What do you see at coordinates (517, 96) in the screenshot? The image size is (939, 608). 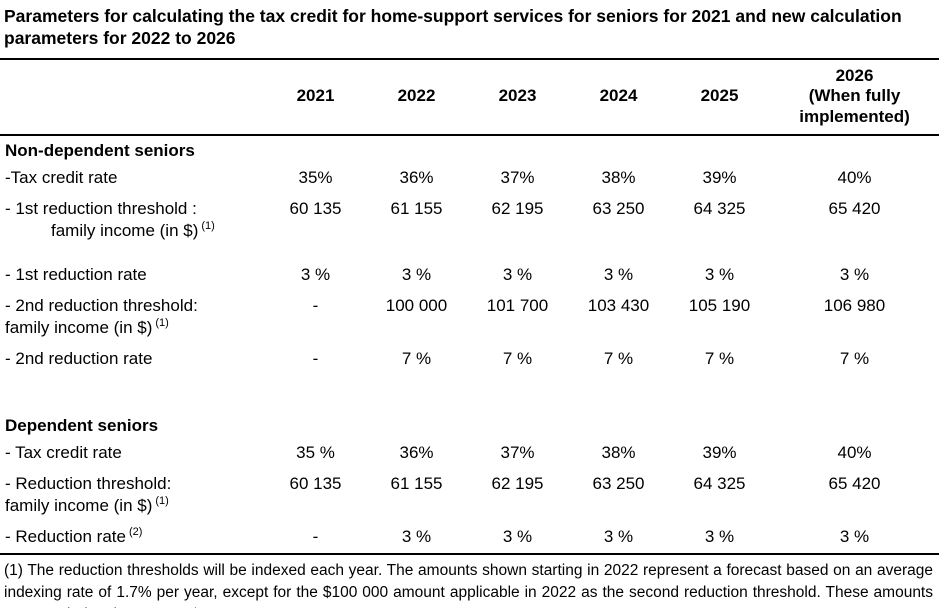 I see `year-header-2023: 2023` at bounding box center [517, 96].